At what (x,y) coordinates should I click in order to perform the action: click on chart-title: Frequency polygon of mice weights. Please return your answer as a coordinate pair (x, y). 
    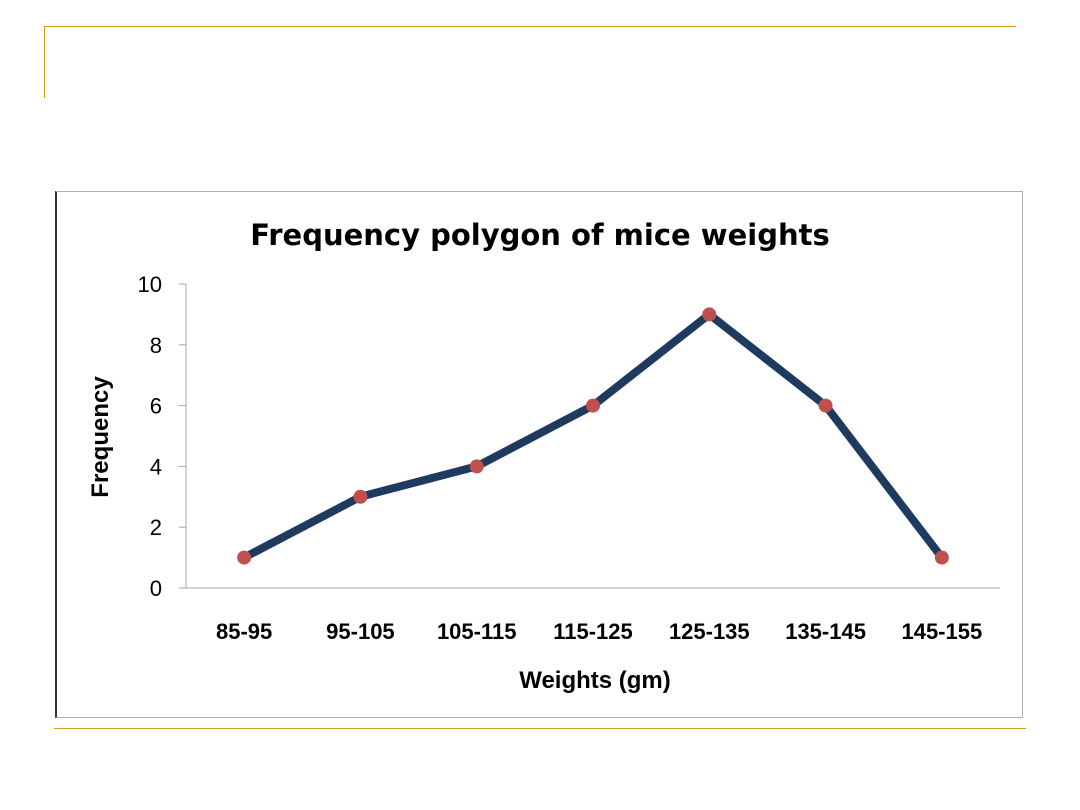
    Looking at the image, I should click on (539, 235).